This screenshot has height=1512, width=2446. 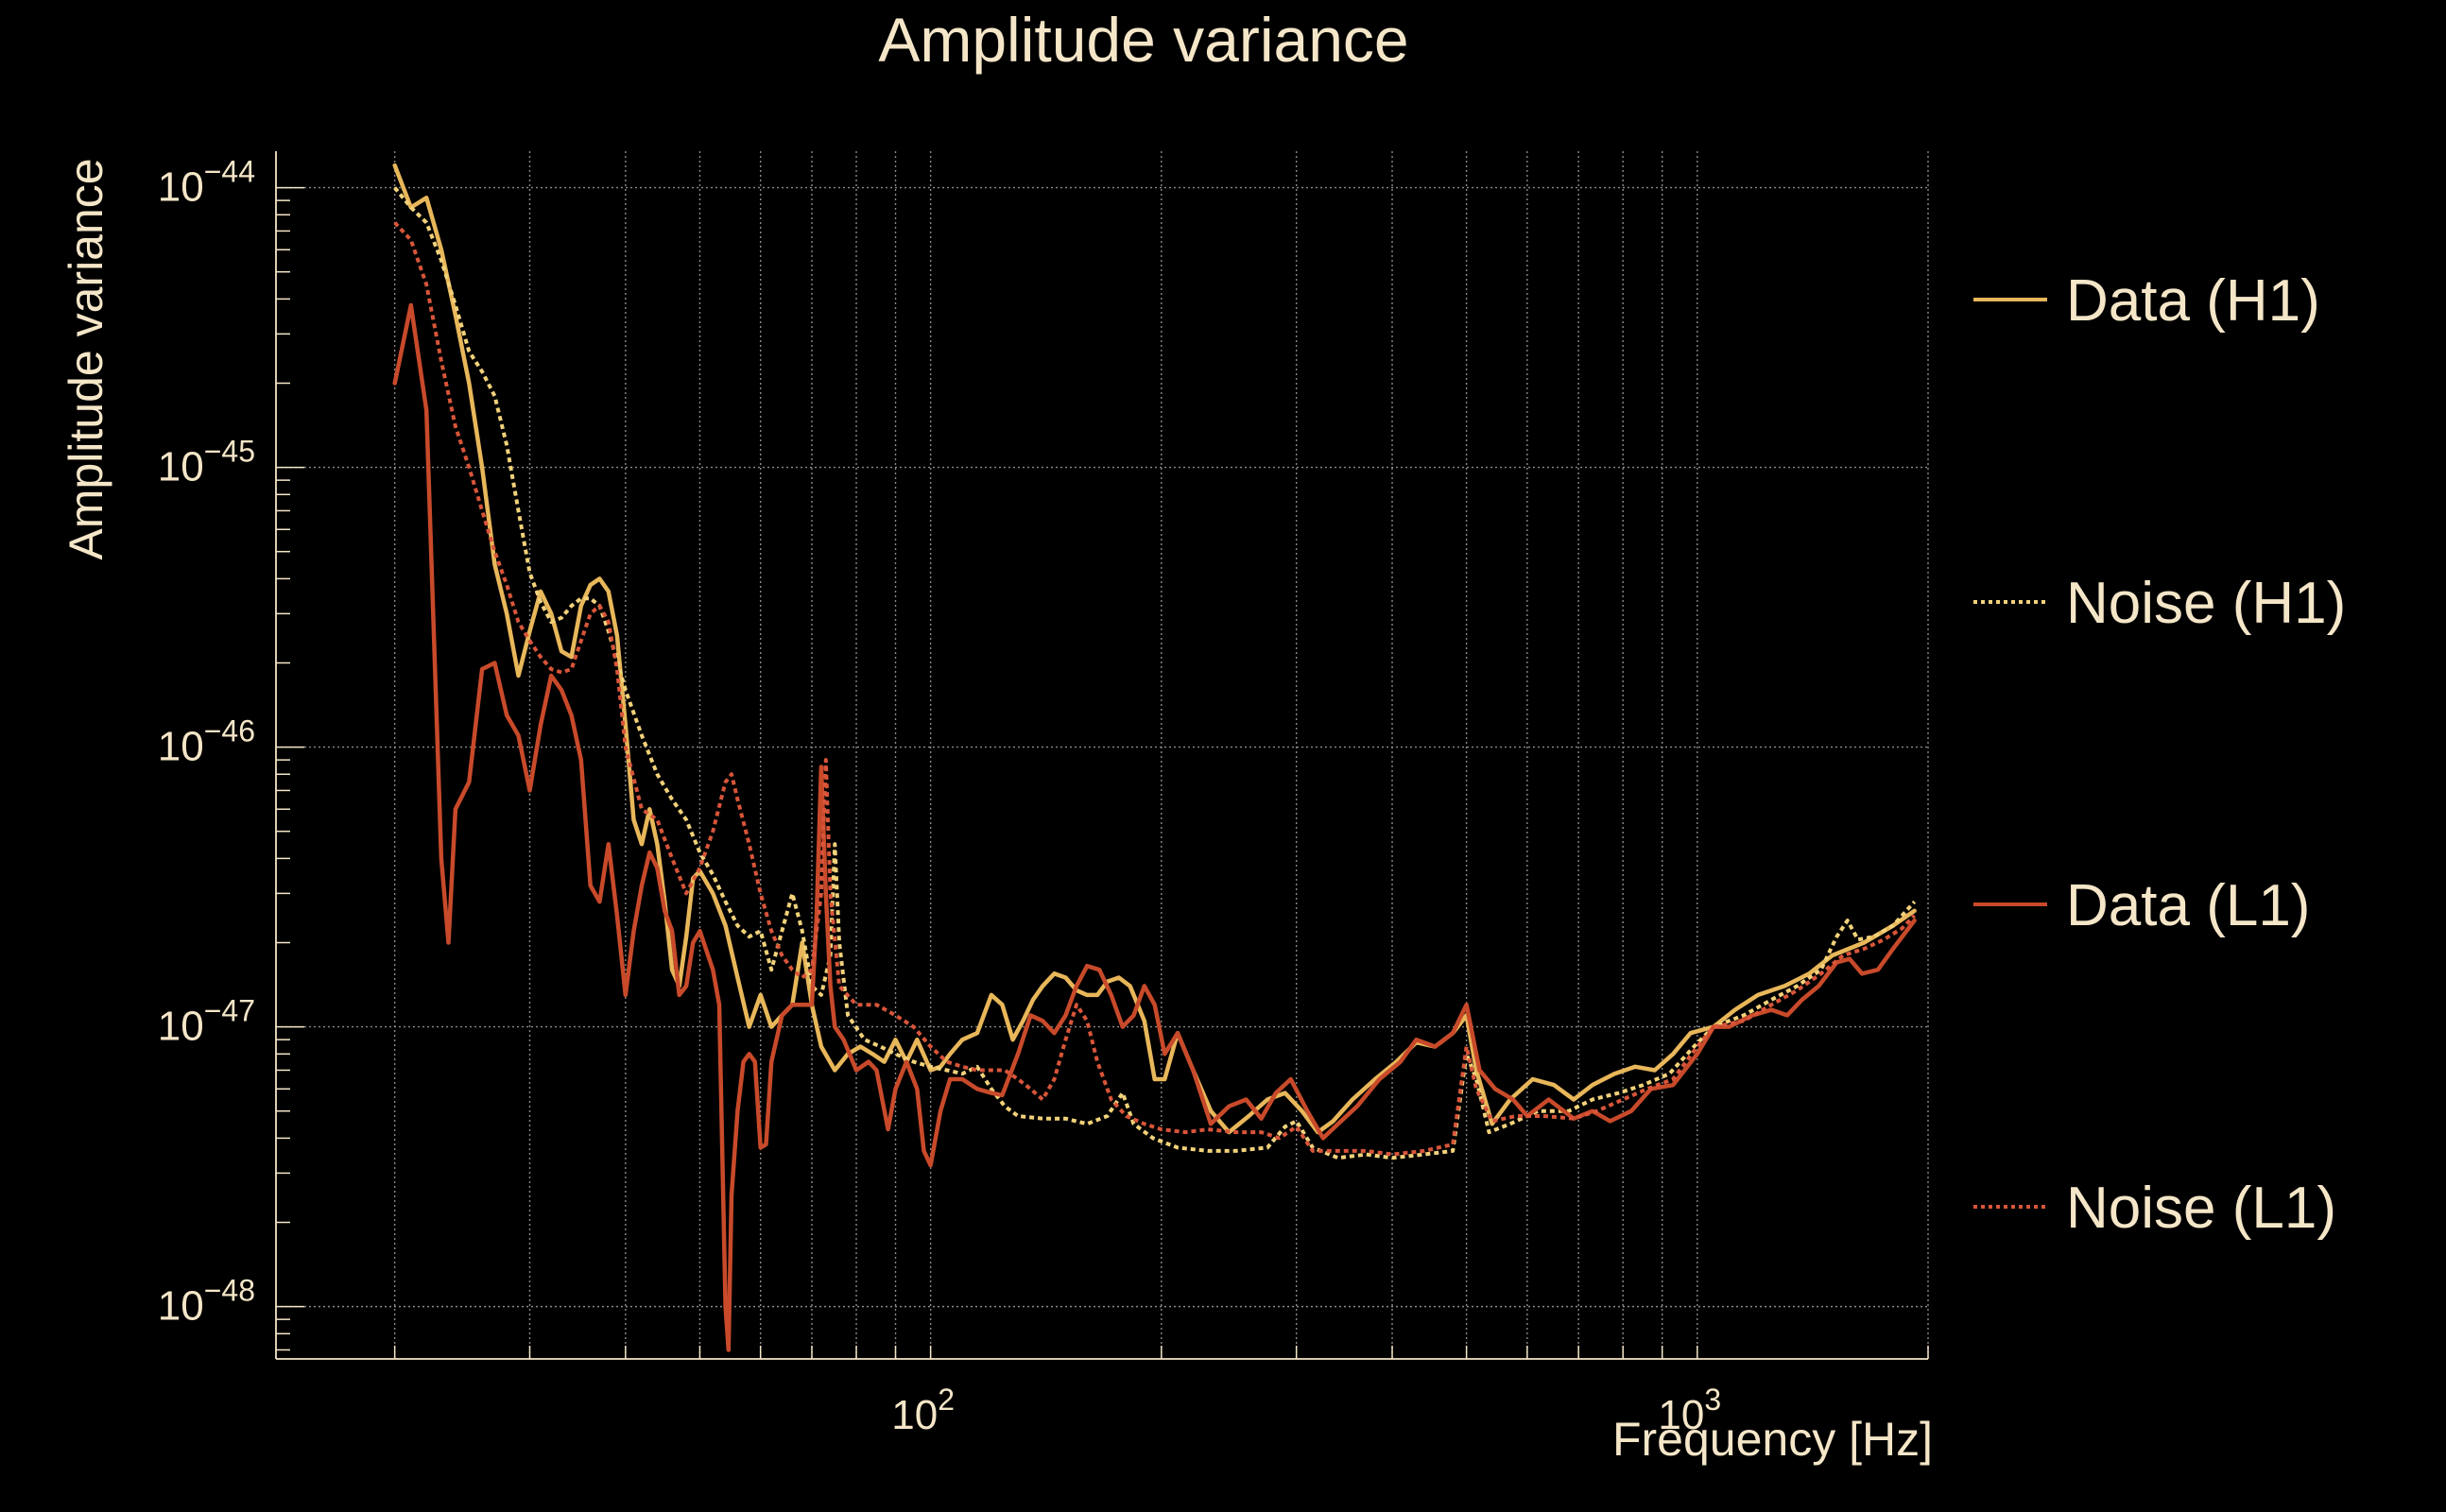 What do you see at coordinates (229, 1011) in the screenshot?
I see `y-tick-label-exponent: −47` at bounding box center [229, 1011].